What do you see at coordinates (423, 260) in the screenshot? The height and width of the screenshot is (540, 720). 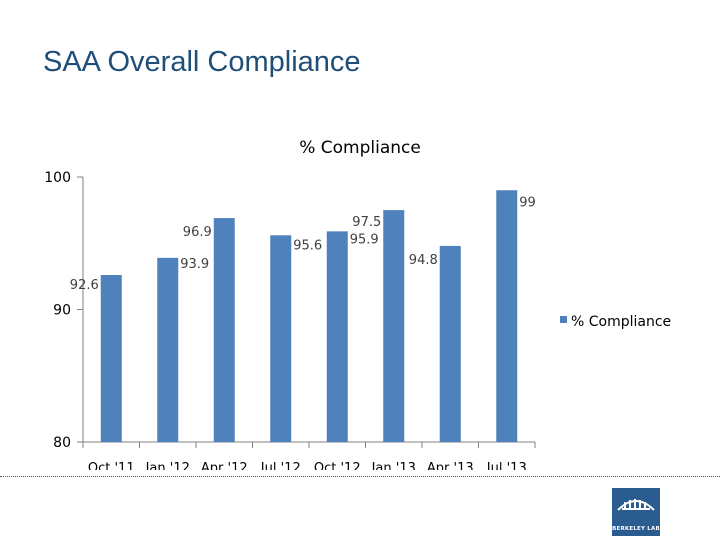 I see `bar-data-label: 94.8` at bounding box center [423, 260].